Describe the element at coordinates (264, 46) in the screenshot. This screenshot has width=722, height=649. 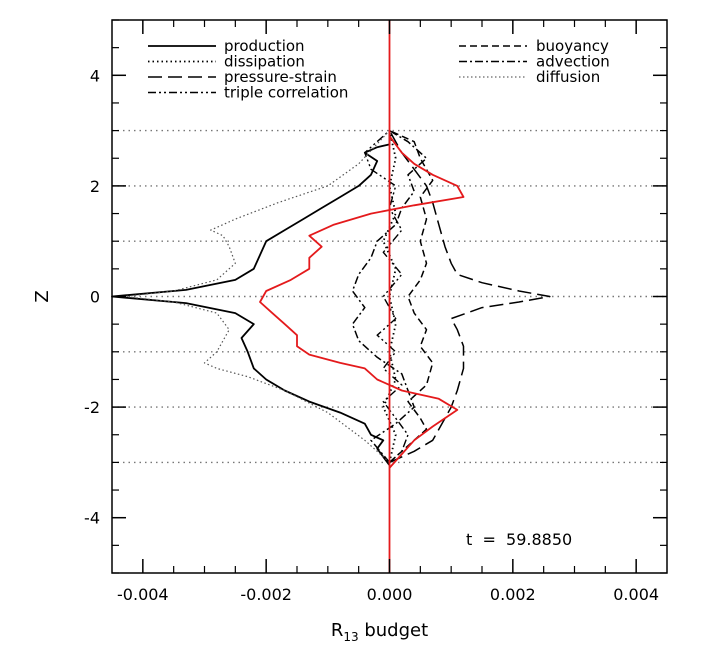
I see `legend-label-production: production` at that location.